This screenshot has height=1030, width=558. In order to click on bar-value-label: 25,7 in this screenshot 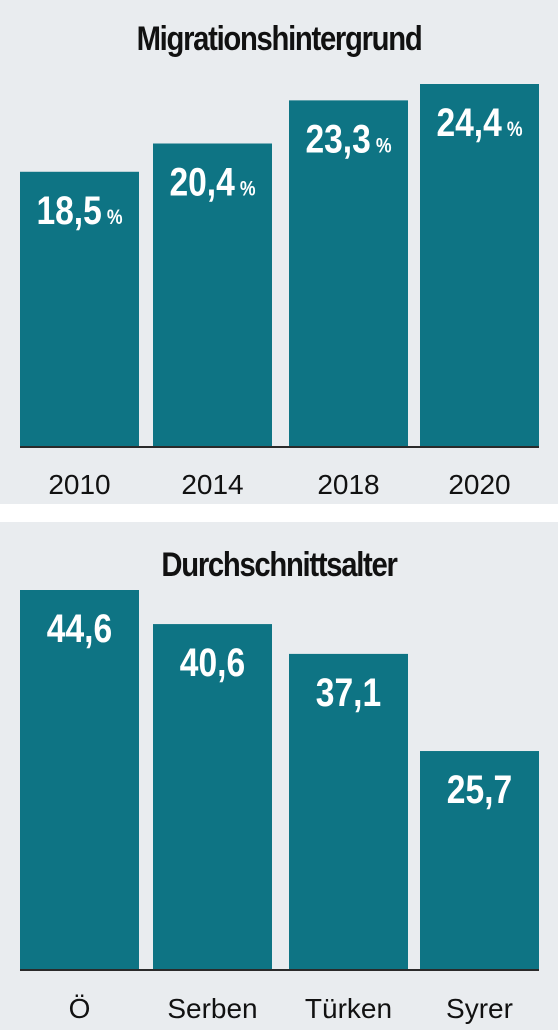, I will do `click(479, 789)`.